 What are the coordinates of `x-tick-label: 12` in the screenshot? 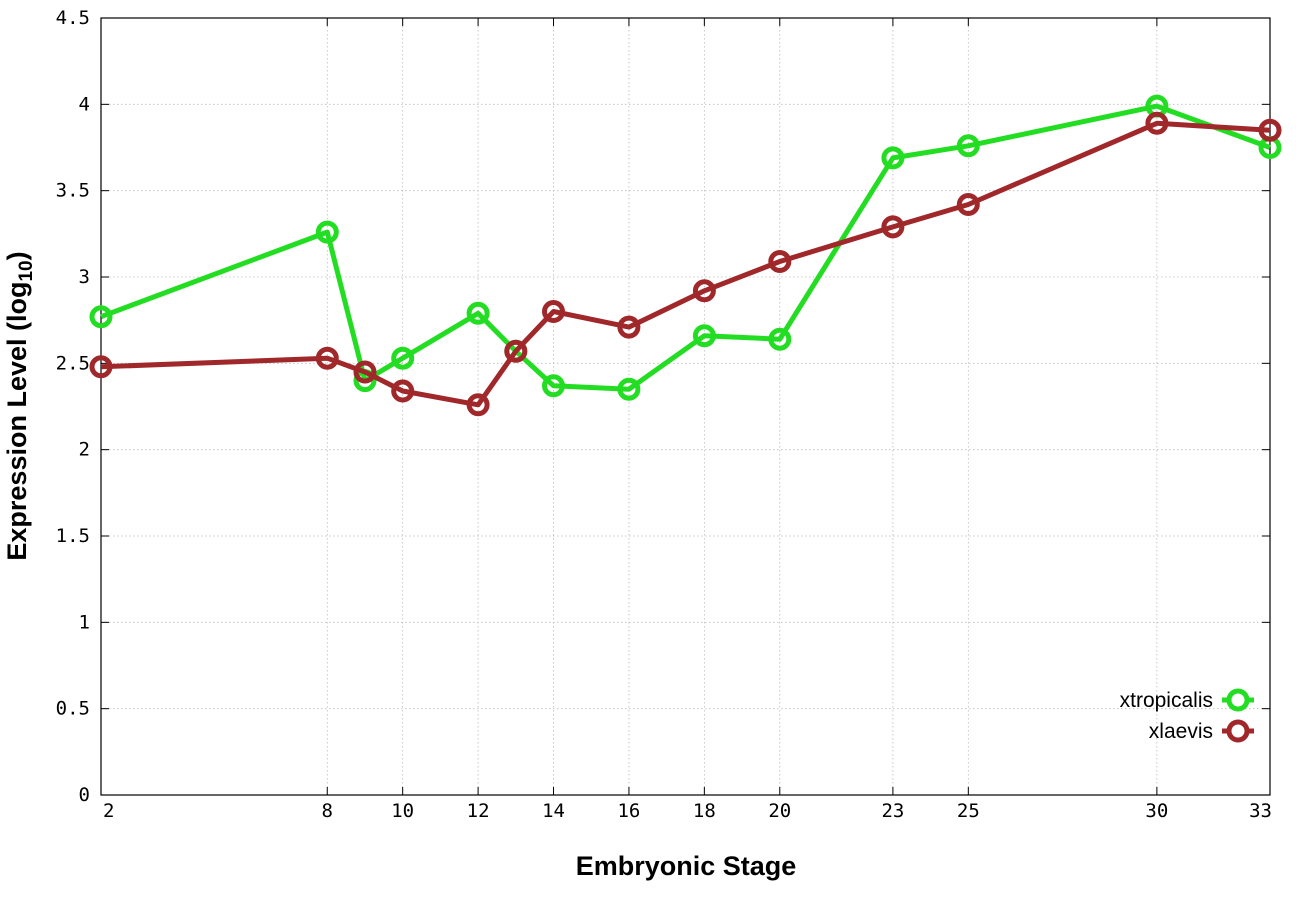 It's located at (478, 811).